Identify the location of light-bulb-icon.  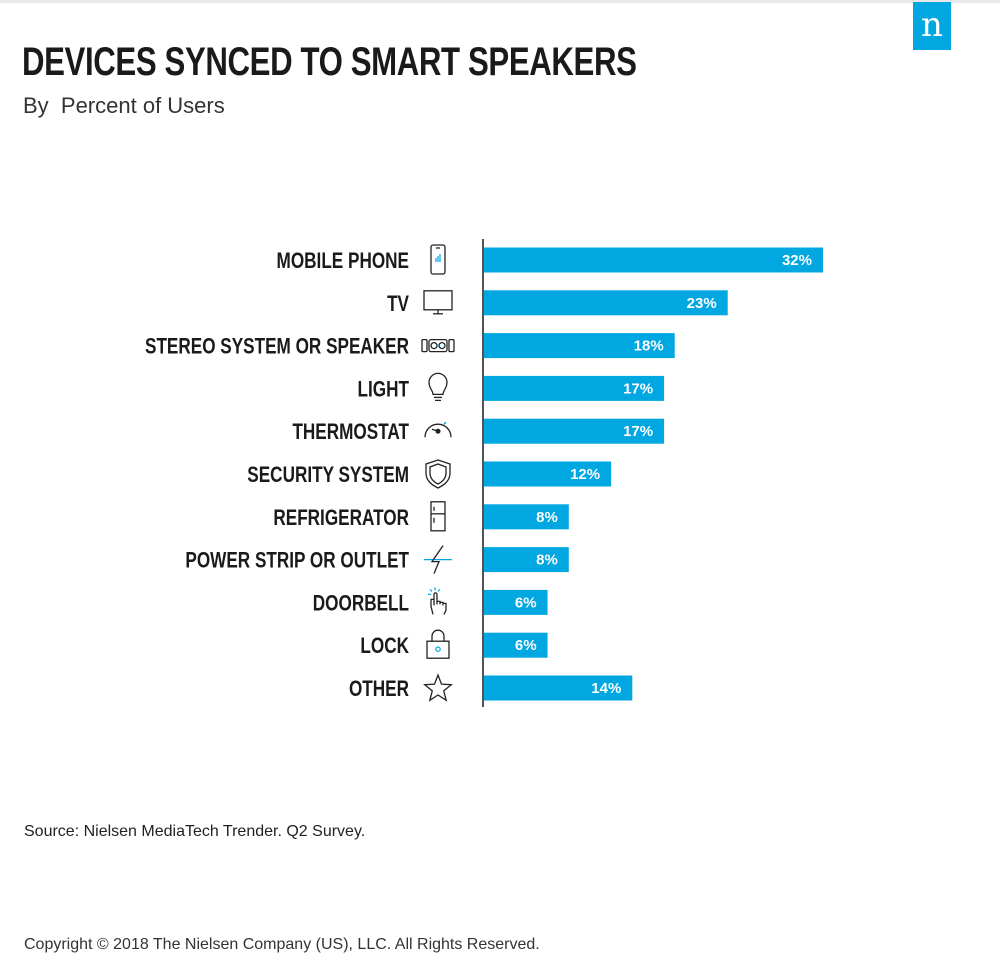
(438, 387).